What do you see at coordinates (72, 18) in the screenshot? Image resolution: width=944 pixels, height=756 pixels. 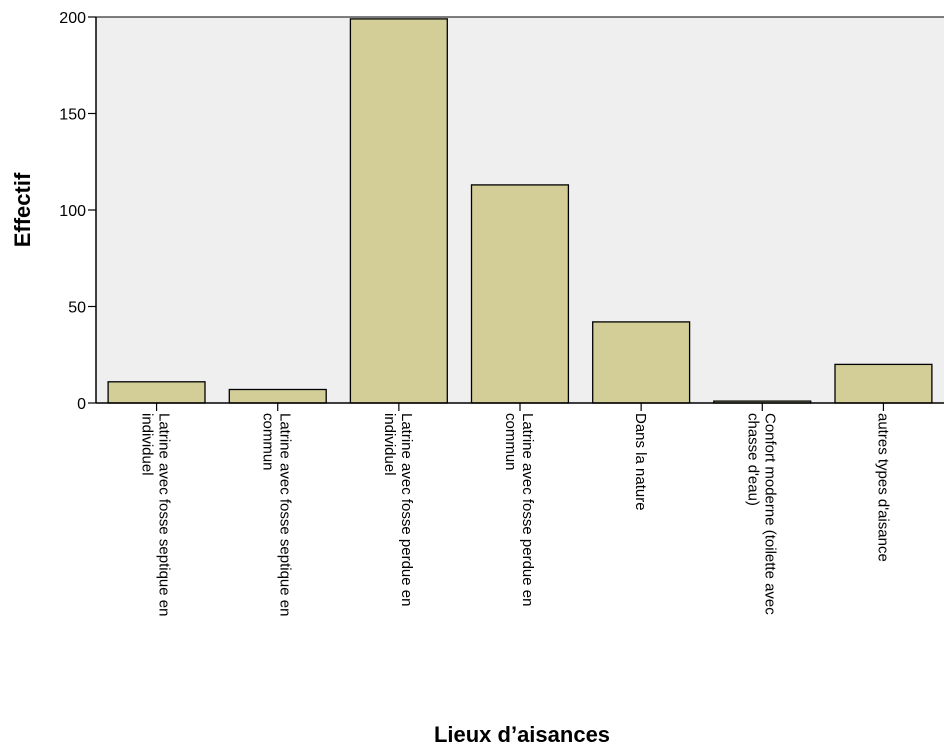 I see `y-tick-label: 200` at bounding box center [72, 18].